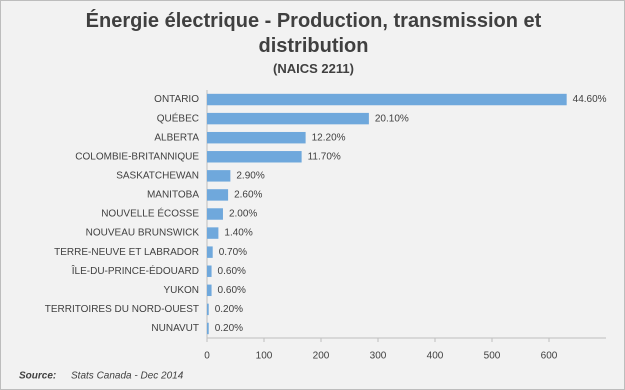  Describe the element at coordinates (173, 195) in the screenshot. I see `y-tick-label: MANITOBA` at that location.